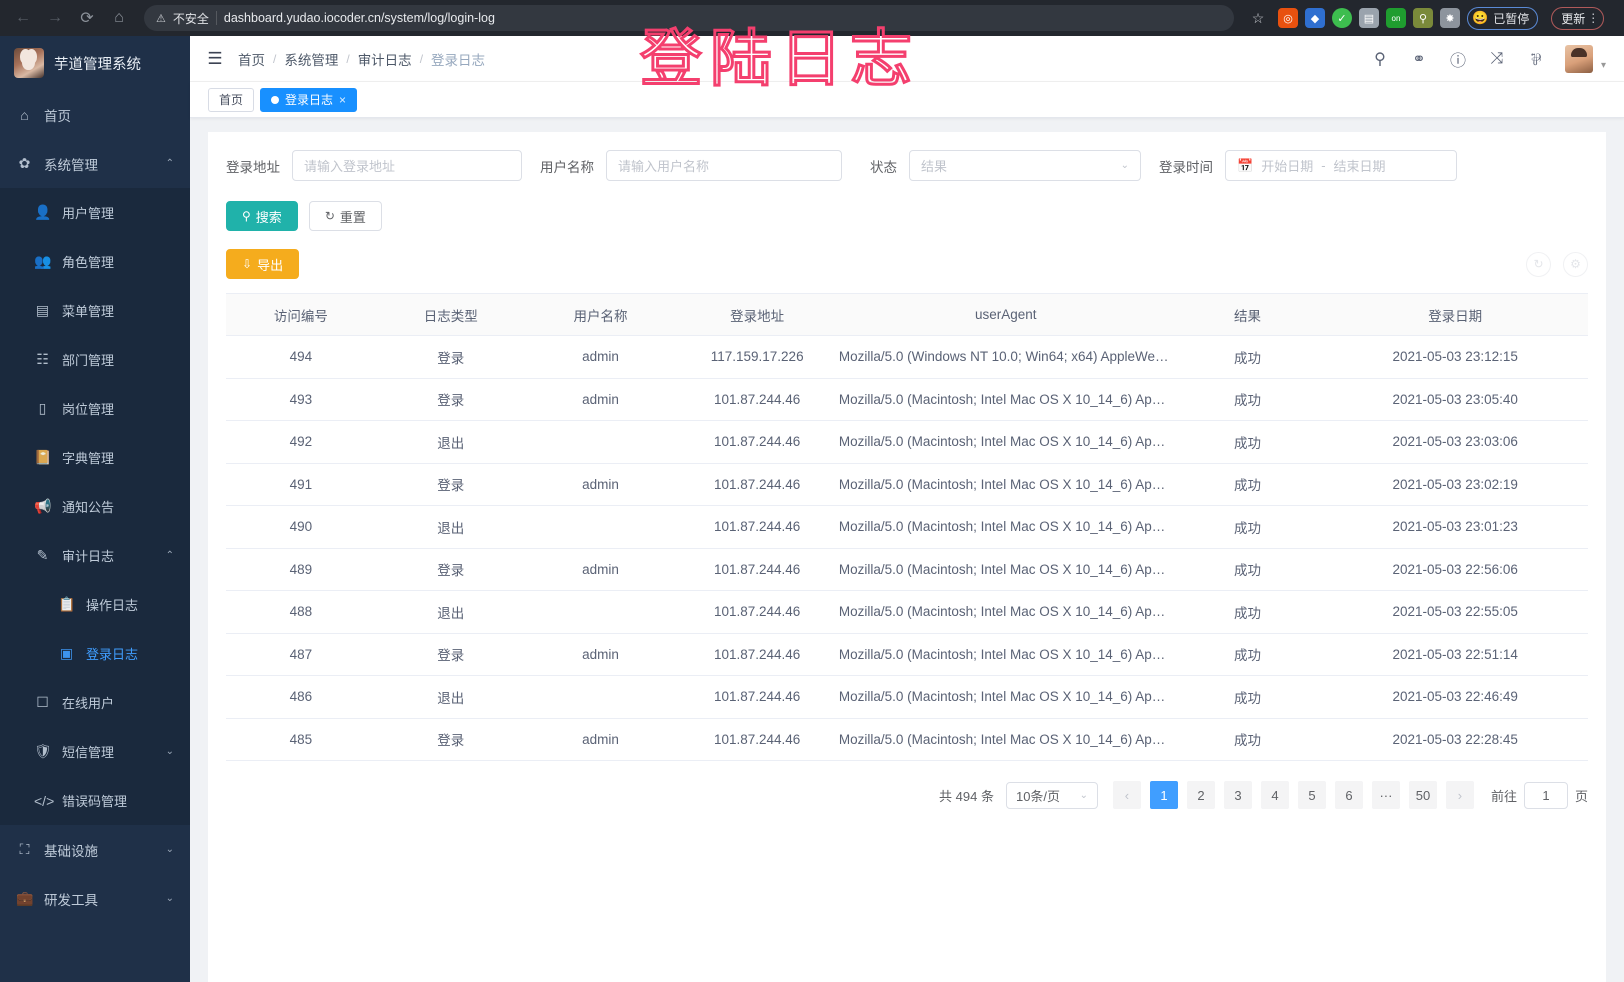 This screenshot has height=982, width=1624. I want to click on sidebar-item-error-code: </> 错误码管理, so click(95, 800).